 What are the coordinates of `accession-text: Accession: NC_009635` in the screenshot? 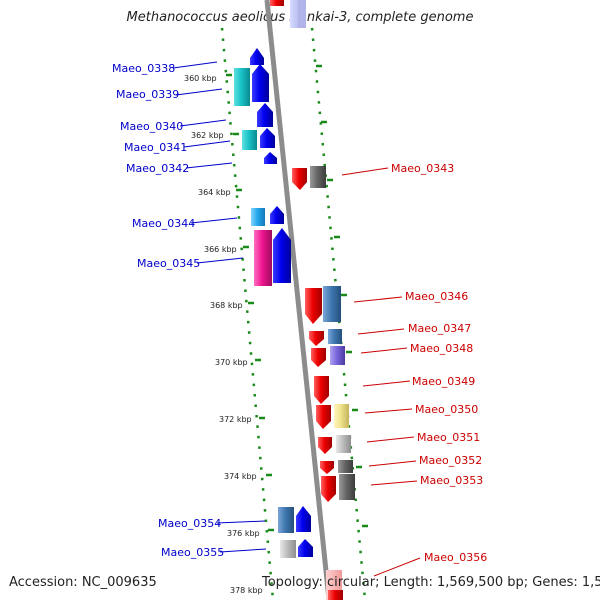 It's located at (83, 582).